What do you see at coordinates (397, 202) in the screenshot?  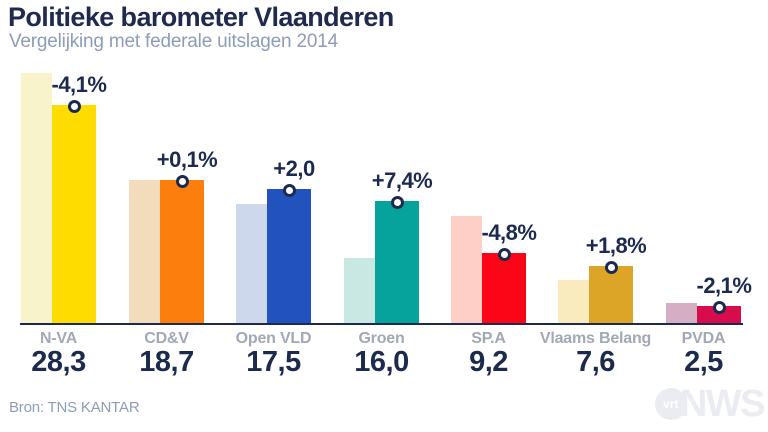 I see `diff-marker-icon-groen` at bounding box center [397, 202].